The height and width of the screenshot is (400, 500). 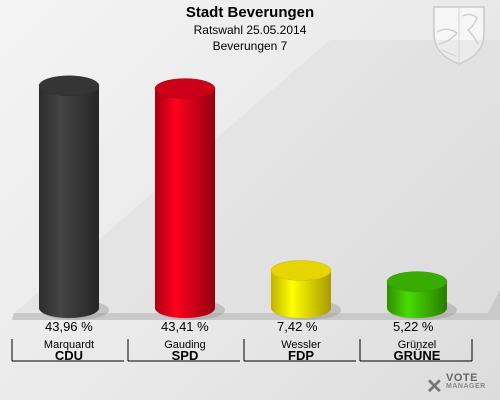 What do you see at coordinates (462, 378) in the screenshot?
I see `logo-line1: VOTE` at bounding box center [462, 378].